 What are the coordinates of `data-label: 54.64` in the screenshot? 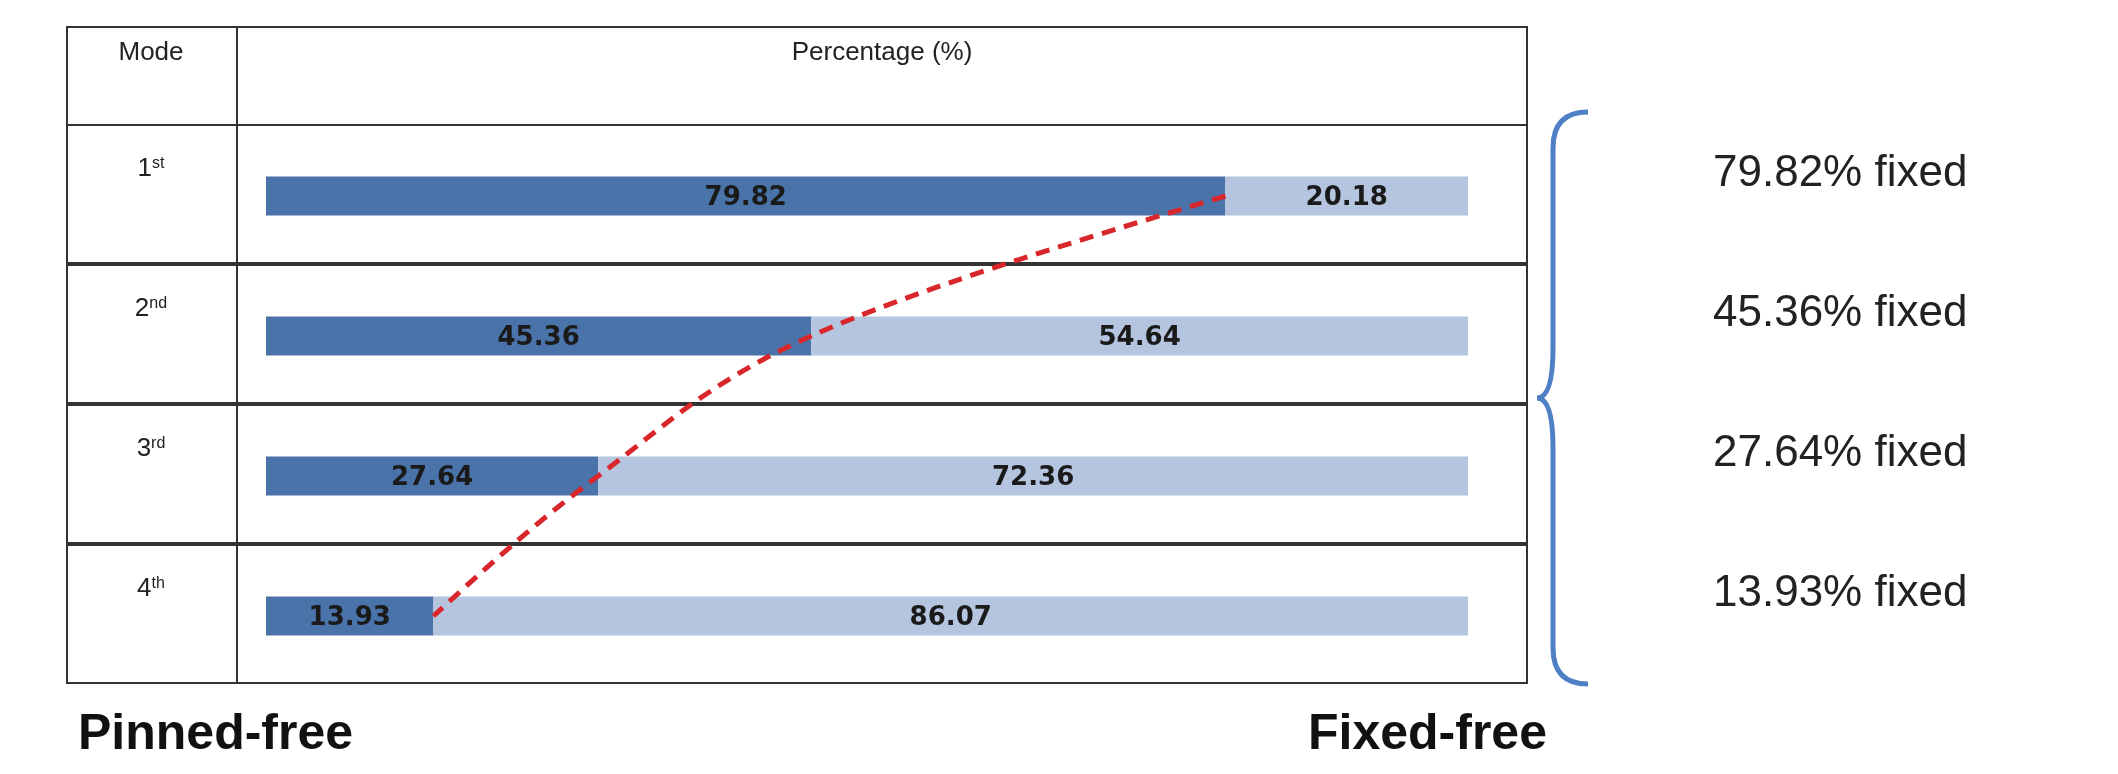 It's located at (1139, 335).